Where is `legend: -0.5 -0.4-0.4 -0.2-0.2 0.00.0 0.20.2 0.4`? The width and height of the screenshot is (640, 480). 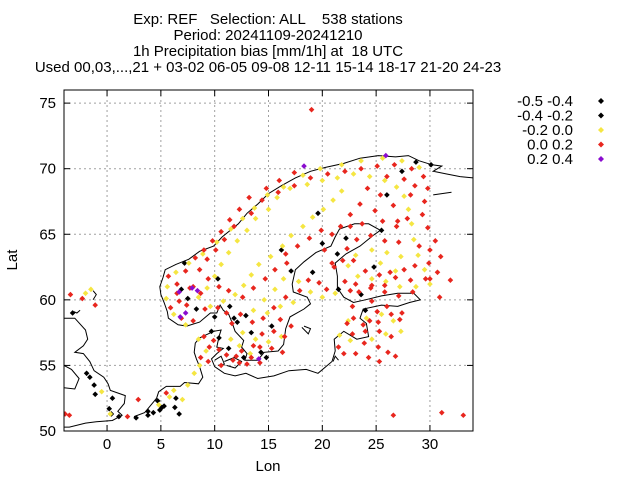 legend: -0.5 -0.4-0.4 -0.2-0.2 0.00.0 0.20.2 0.4 is located at coordinates (560, 130).